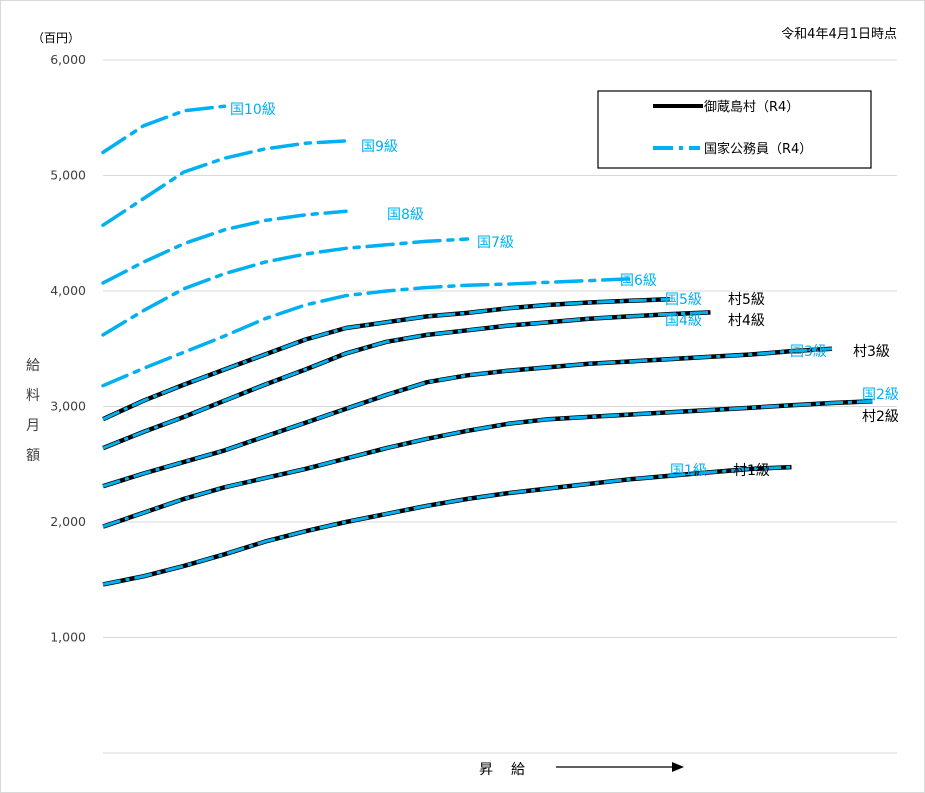 The image size is (925, 793). Describe the element at coordinates (808, 352) in the screenshot. I see `kuni-grade-label: 国3級` at that location.